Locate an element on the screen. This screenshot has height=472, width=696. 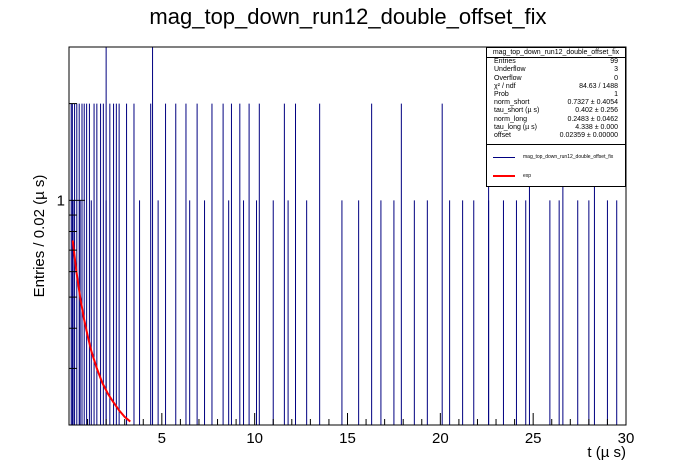
stats-row-value: 0.402 ± 0.256 is located at coordinates (596, 111).